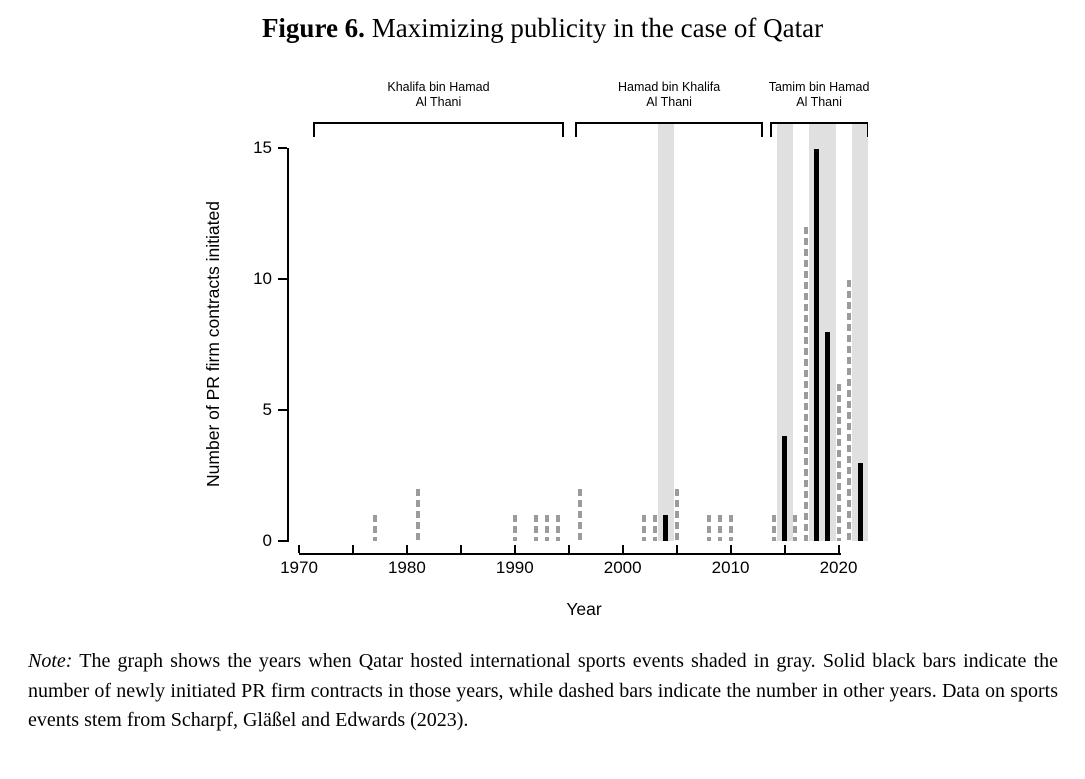 This screenshot has height=779, width=1085. What do you see at coordinates (50, 661) in the screenshot?
I see `note-label: Note:` at bounding box center [50, 661].